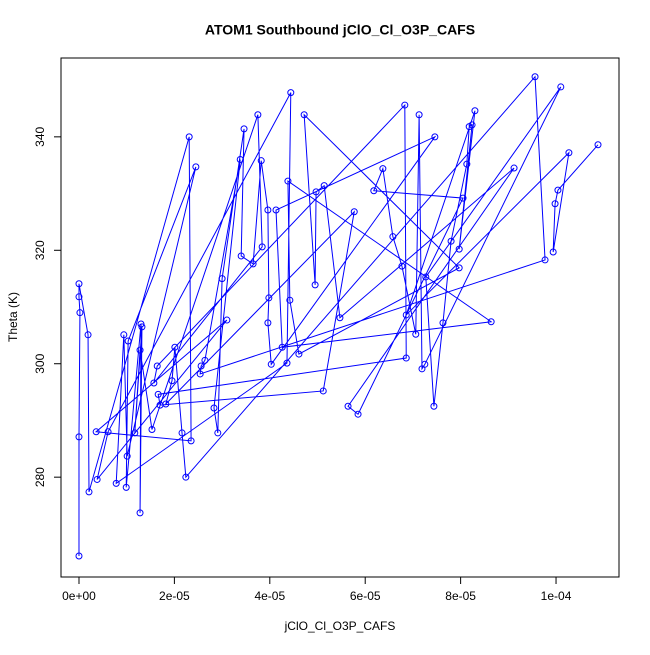  I want to click on x-tick-label: 1e-04, so click(556, 596).